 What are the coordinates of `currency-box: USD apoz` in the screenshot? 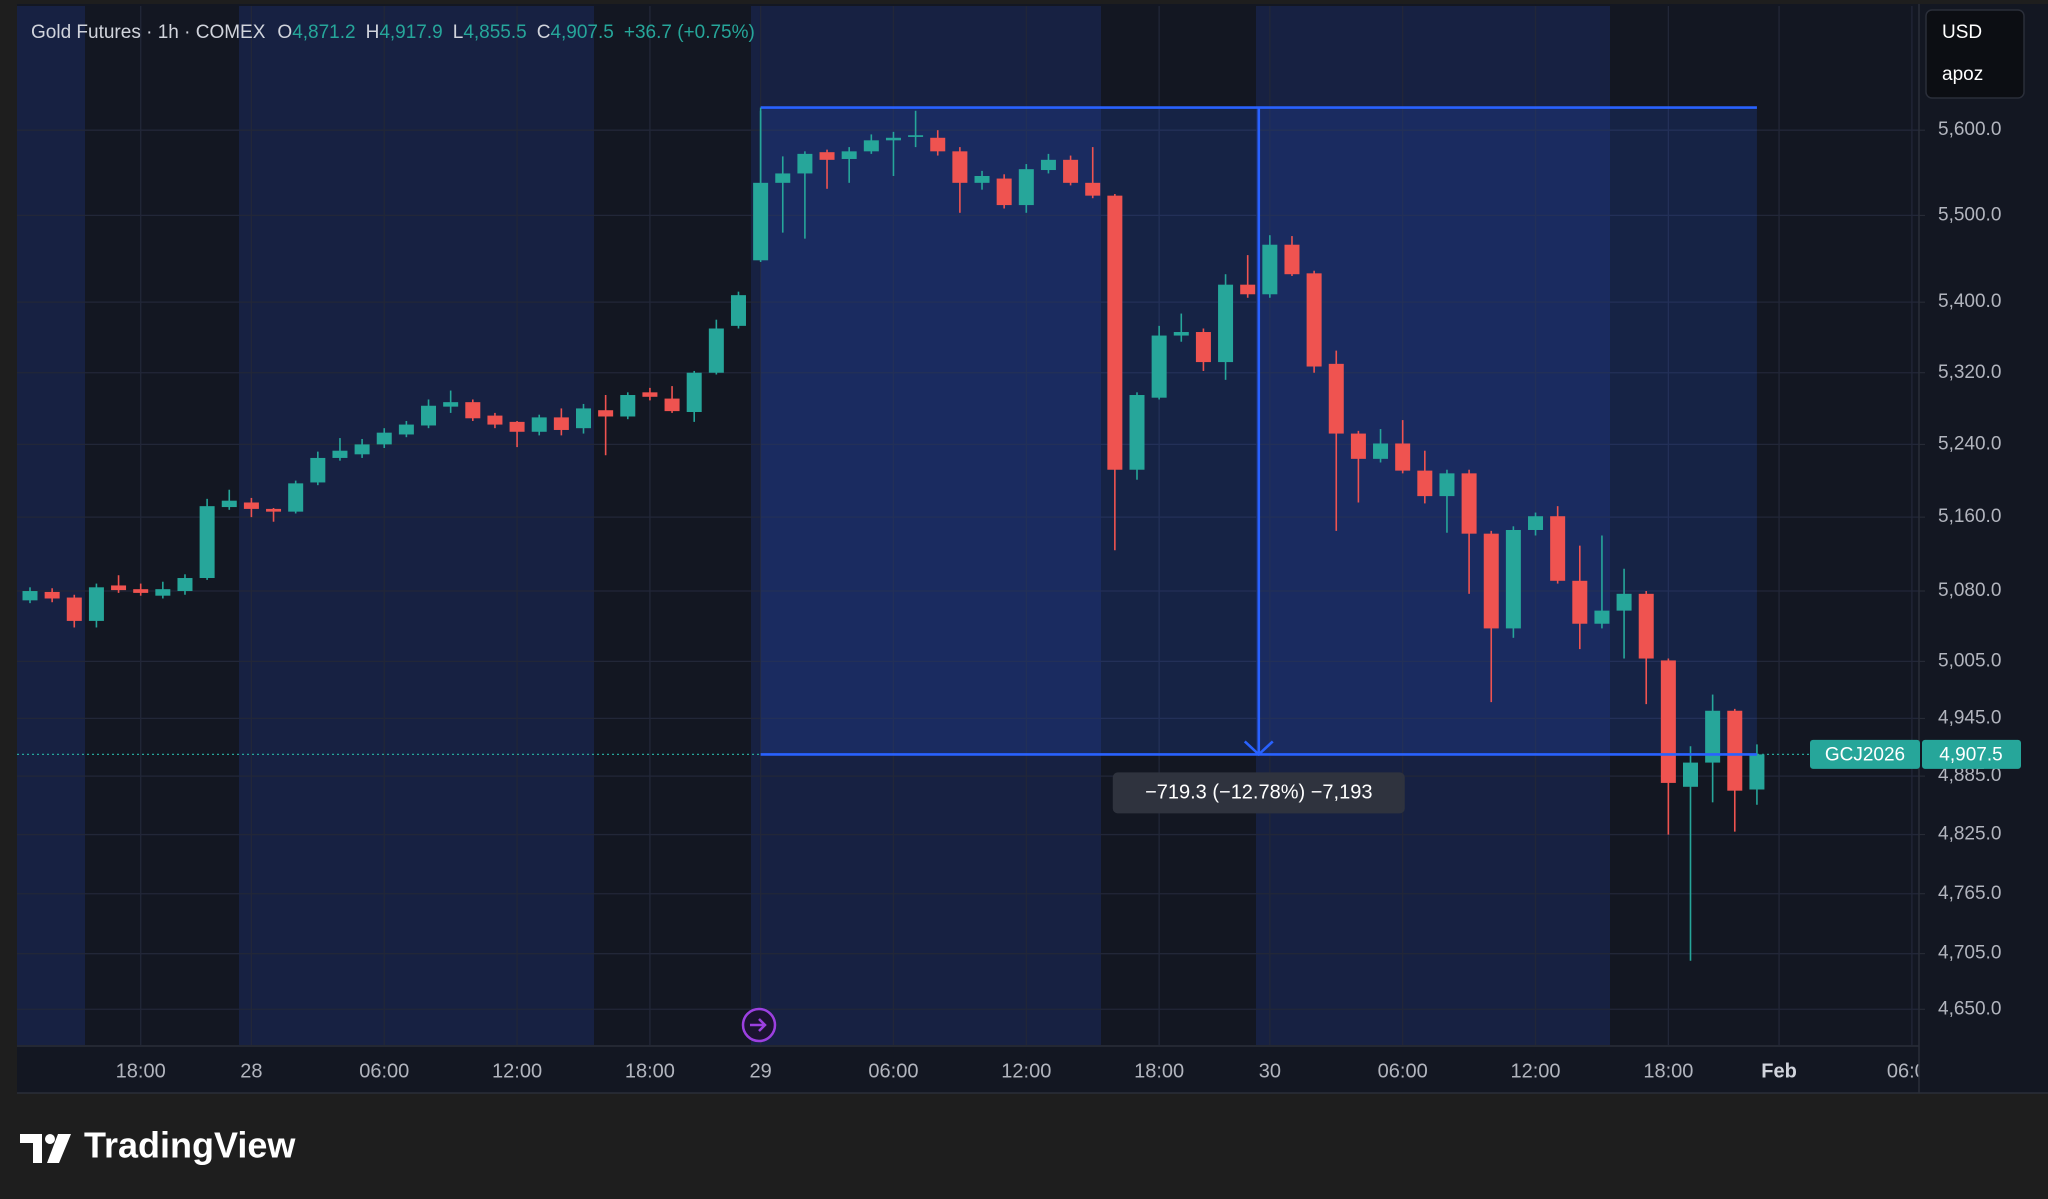 It's located at (1975, 54).